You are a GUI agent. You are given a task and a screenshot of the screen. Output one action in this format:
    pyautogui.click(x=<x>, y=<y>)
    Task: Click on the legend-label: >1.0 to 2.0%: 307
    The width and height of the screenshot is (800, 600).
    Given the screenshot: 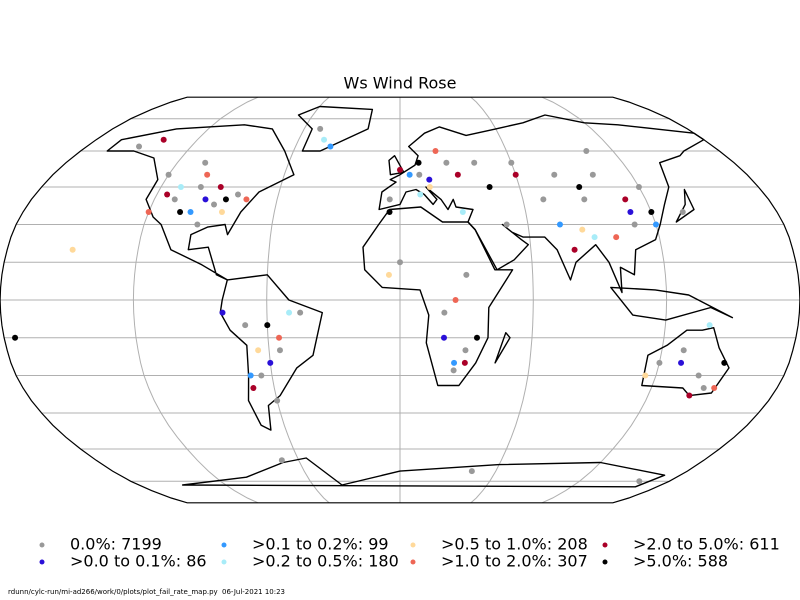 What is the action you would take?
    pyautogui.click(x=514, y=561)
    